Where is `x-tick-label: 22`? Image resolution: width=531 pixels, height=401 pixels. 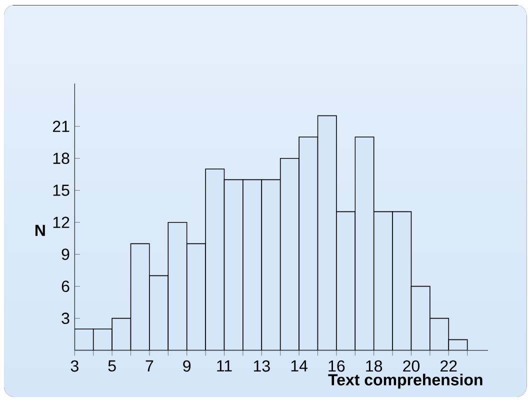 x-tick-label: 22 is located at coordinates (448, 366).